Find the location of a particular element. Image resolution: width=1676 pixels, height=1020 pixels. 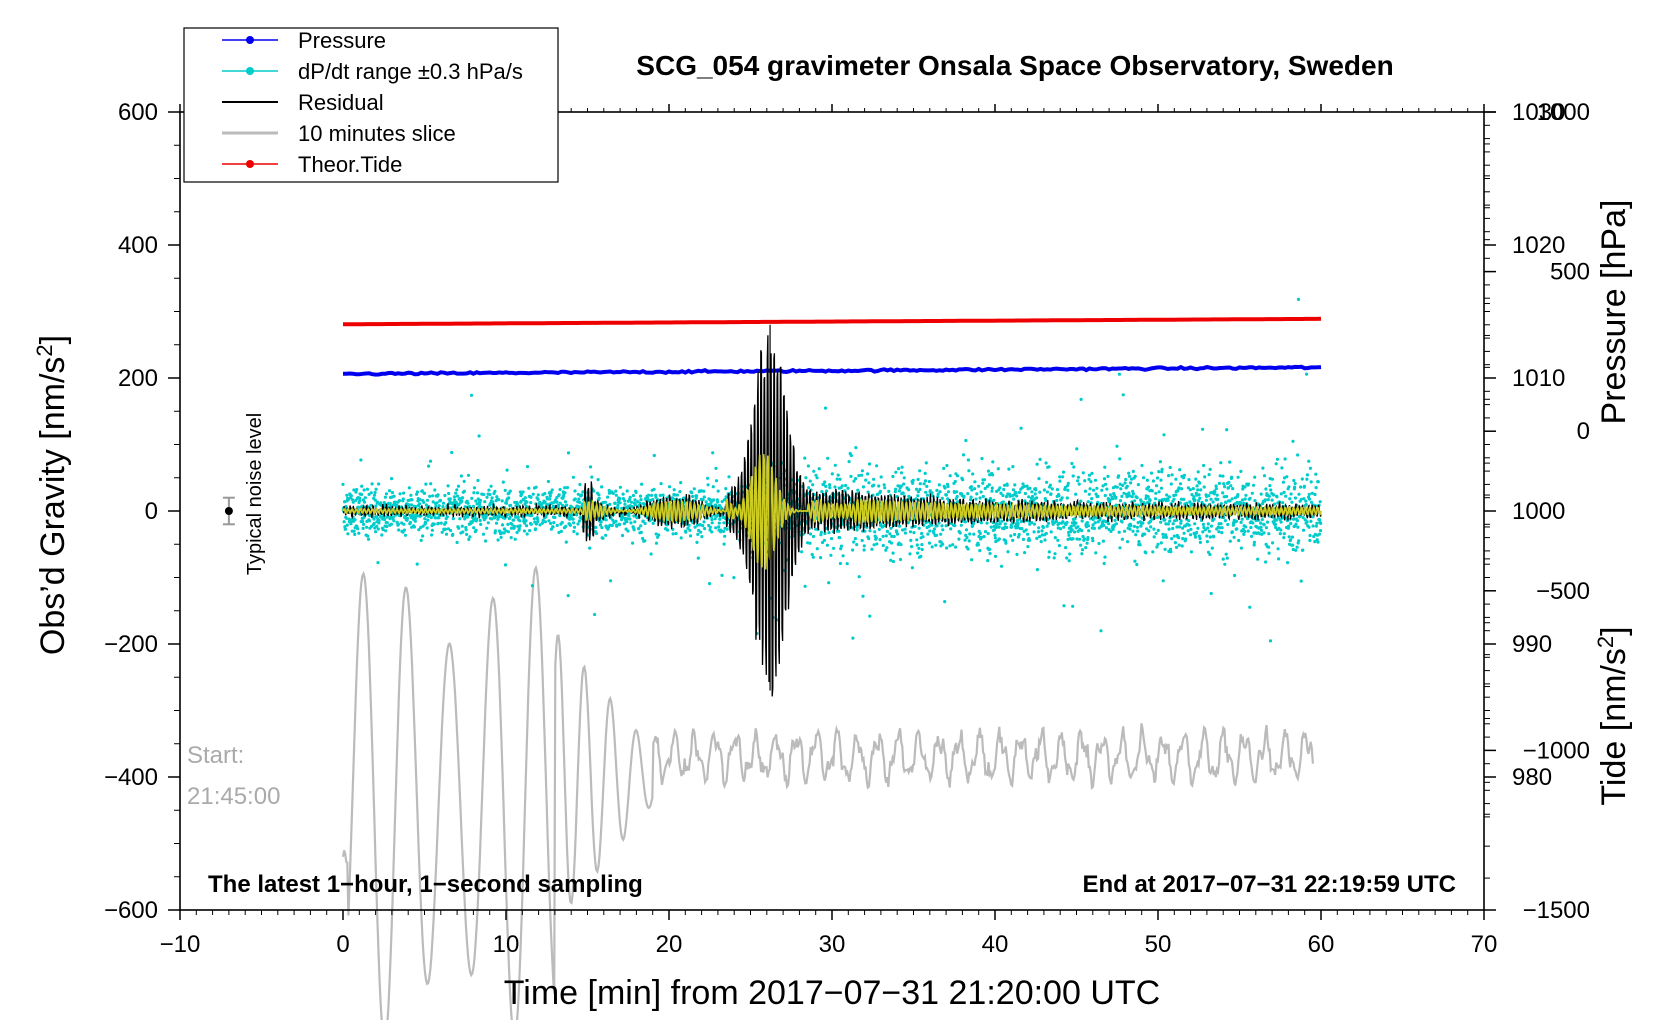

legend-label-dpdt: dP/dt range ±0.3 hPa/s is located at coordinates (410, 71).